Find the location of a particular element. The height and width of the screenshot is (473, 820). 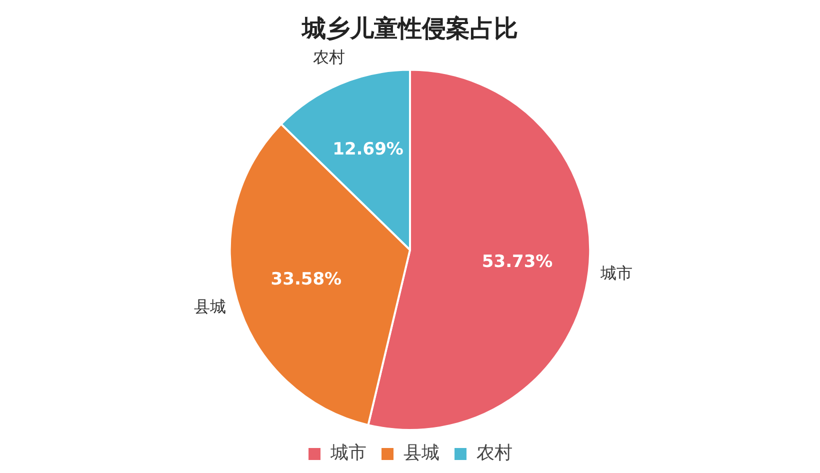

data-label: 33.58% is located at coordinates (306, 279).